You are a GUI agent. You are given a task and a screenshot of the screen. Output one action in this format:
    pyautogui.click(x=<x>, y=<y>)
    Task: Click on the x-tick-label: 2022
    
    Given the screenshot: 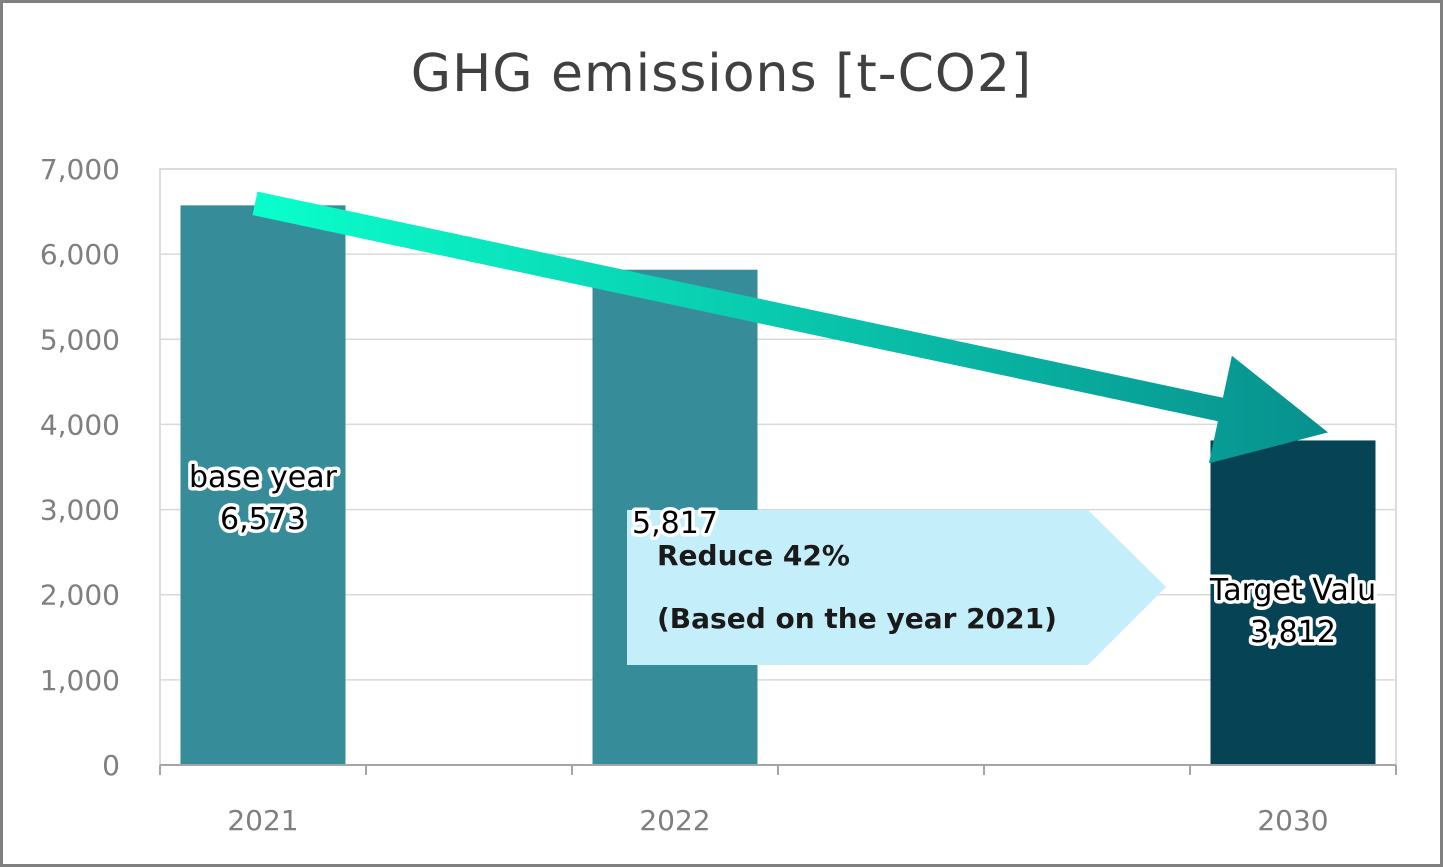 What is the action you would take?
    pyautogui.click(x=674, y=820)
    